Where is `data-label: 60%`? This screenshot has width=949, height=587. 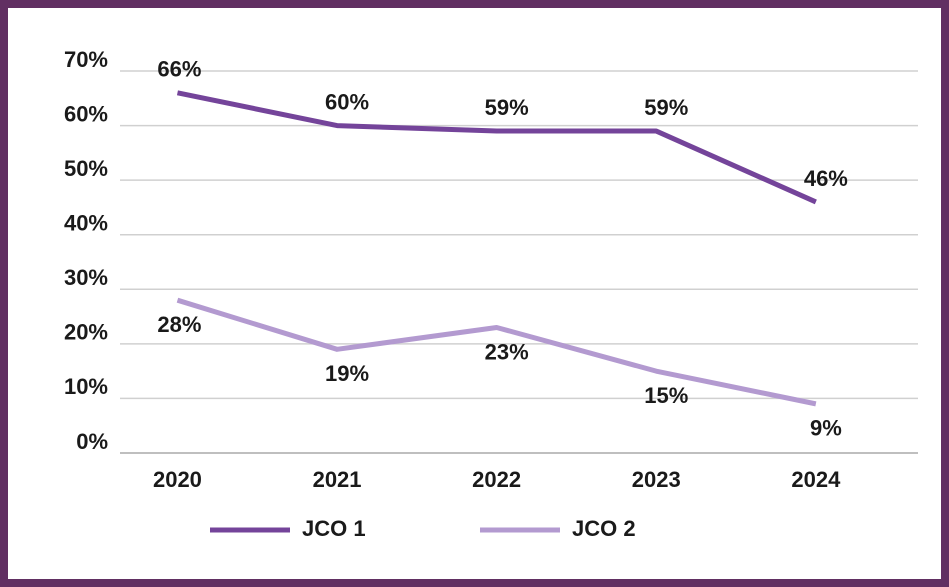 data-label: 60% is located at coordinates (347, 101).